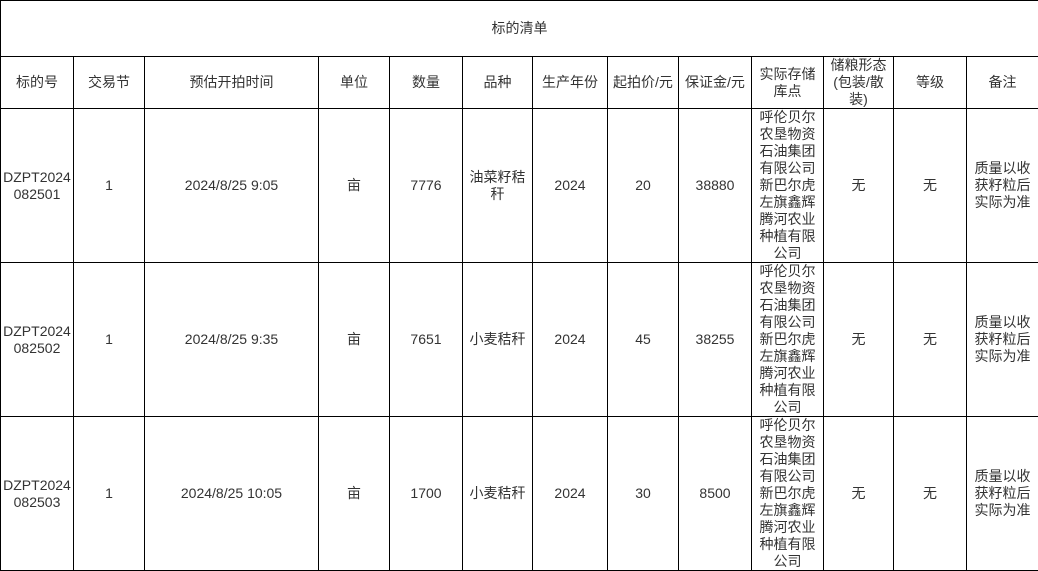 The height and width of the screenshot is (571, 1038). I want to click on cell-bid-number: DZPT2024082503, so click(37, 493).